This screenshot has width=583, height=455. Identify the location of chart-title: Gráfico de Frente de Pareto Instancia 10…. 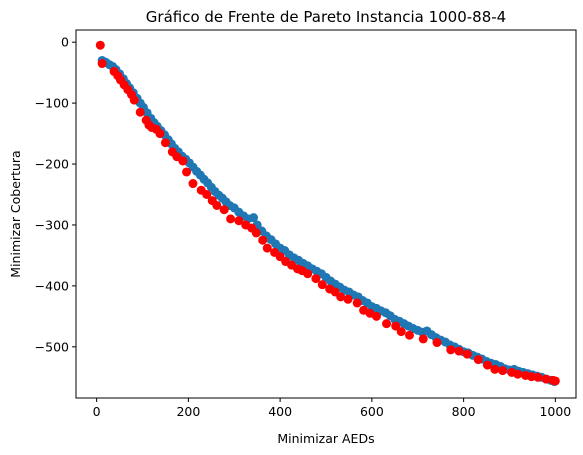
(326, 17).